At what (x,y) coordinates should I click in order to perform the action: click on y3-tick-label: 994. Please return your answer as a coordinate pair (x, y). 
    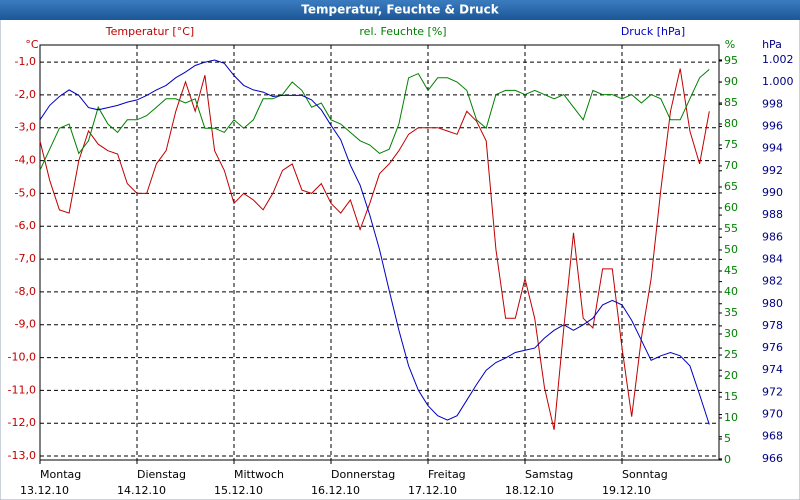
    Looking at the image, I should click on (772, 148).